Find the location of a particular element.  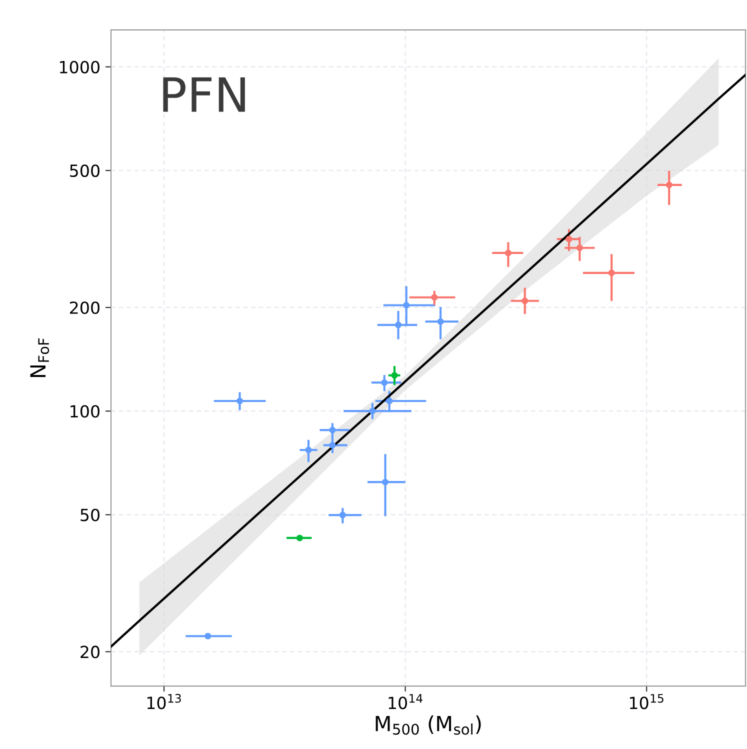

x-axis-title: M$_{500}$ (M$_{sol}$) is located at coordinates (428, 725).